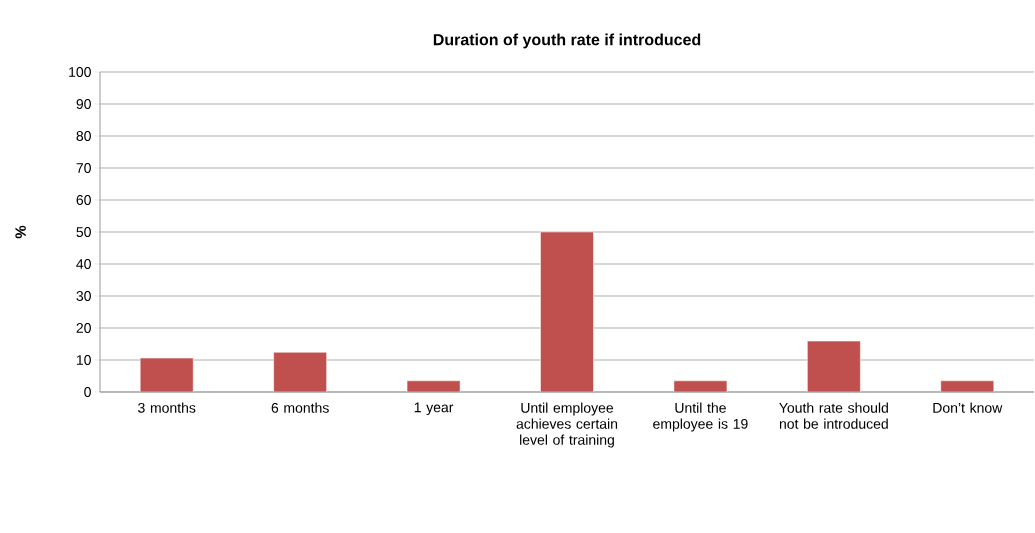  What do you see at coordinates (83, 296) in the screenshot?
I see `y-tick-label: 30` at bounding box center [83, 296].